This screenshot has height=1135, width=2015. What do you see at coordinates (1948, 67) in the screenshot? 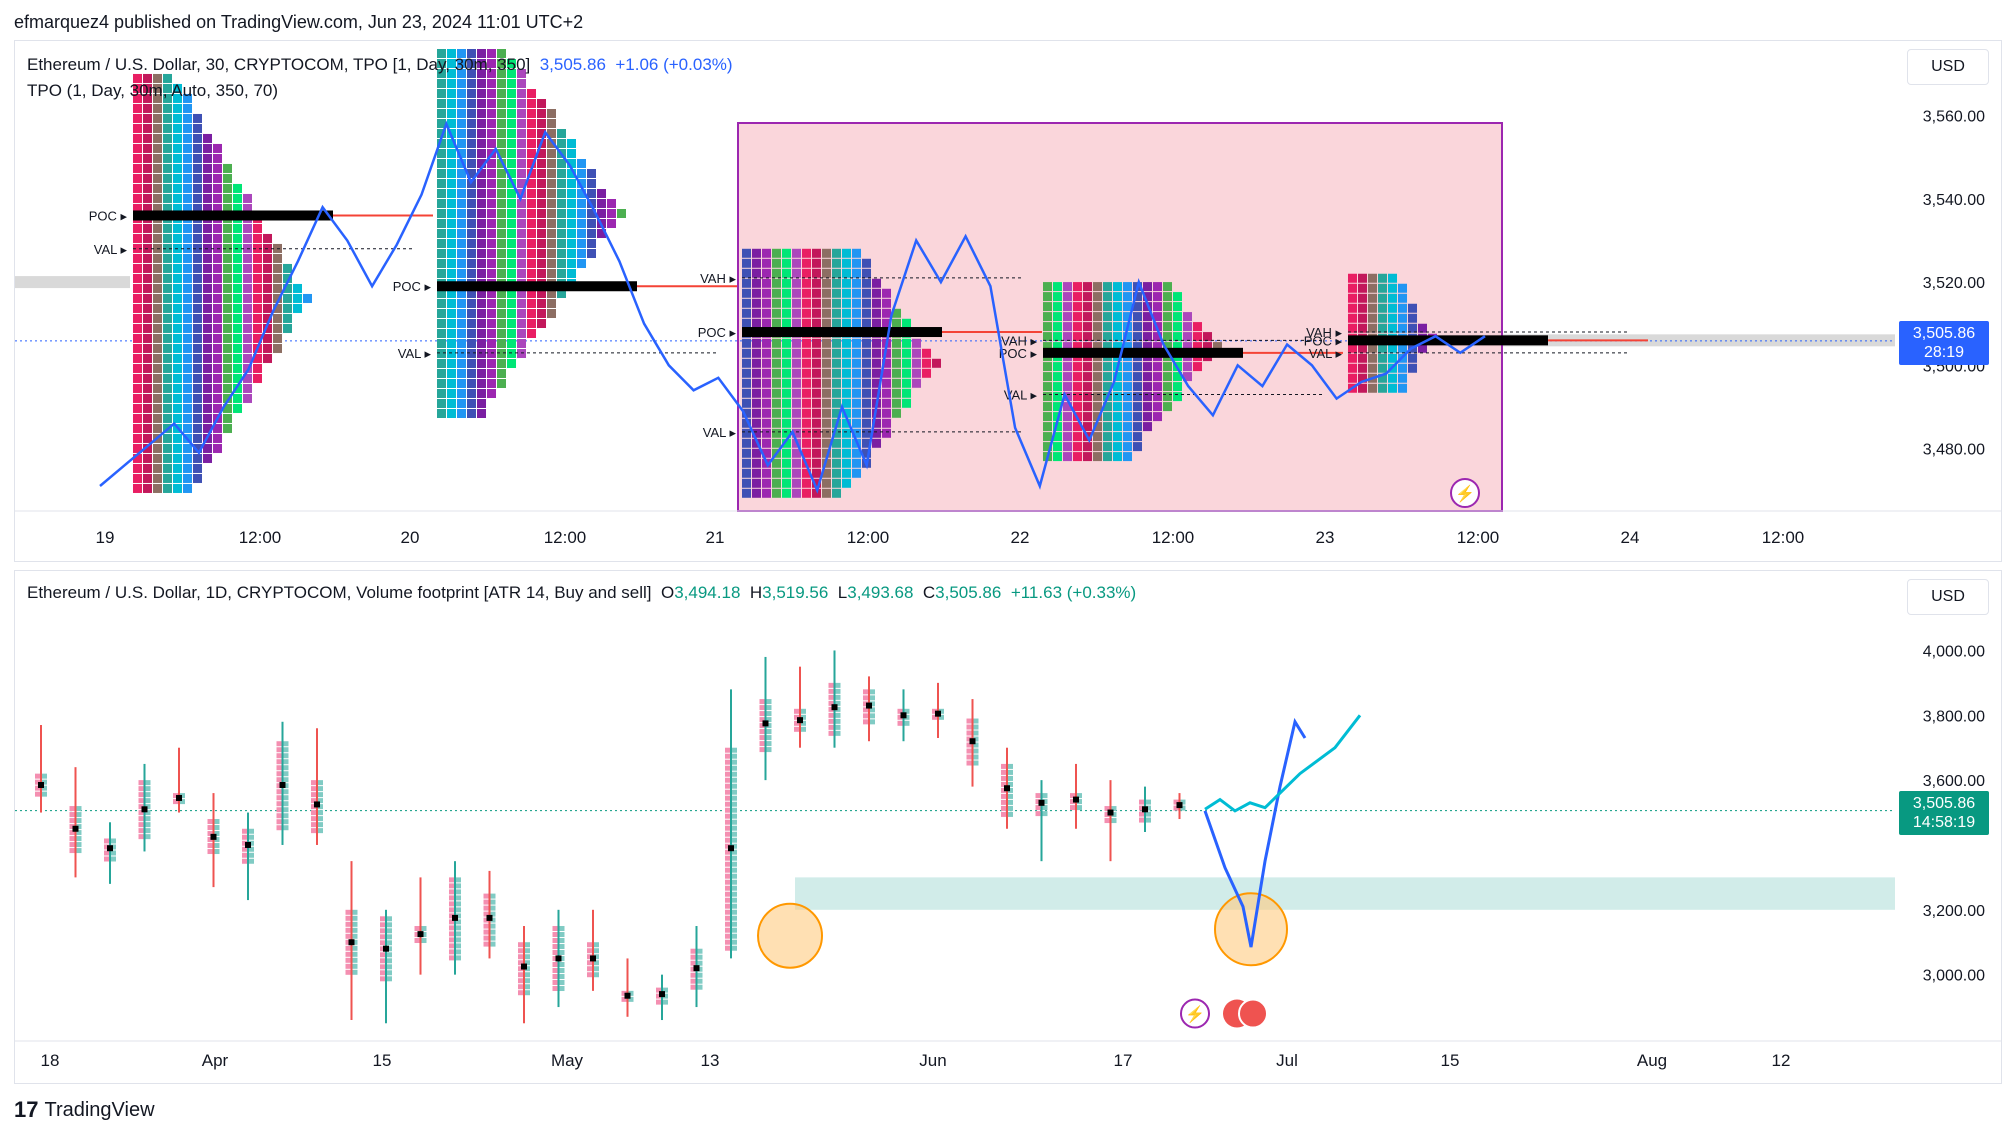
I see `currency-button: USD` at bounding box center [1948, 67].